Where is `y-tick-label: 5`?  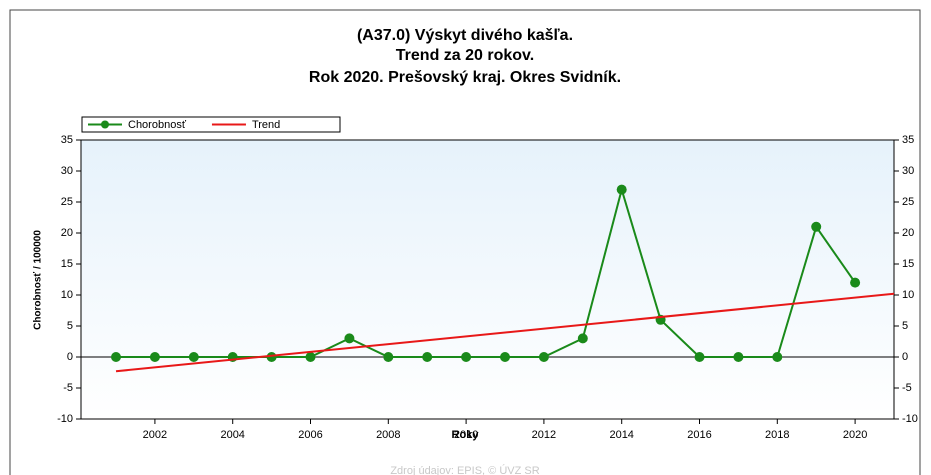 y-tick-label: 5 is located at coordinates (70, 326).